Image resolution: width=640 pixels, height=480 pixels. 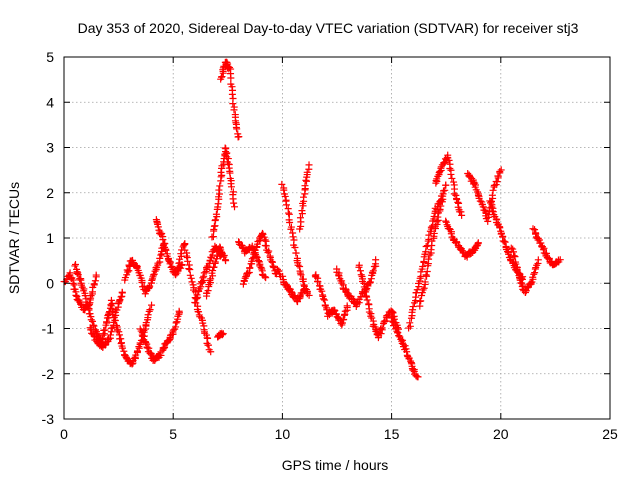 What do you see at coordinates (64, 434) in the screenshot?
I see `x-tick-label: 0` at bounding box center [64, 434].